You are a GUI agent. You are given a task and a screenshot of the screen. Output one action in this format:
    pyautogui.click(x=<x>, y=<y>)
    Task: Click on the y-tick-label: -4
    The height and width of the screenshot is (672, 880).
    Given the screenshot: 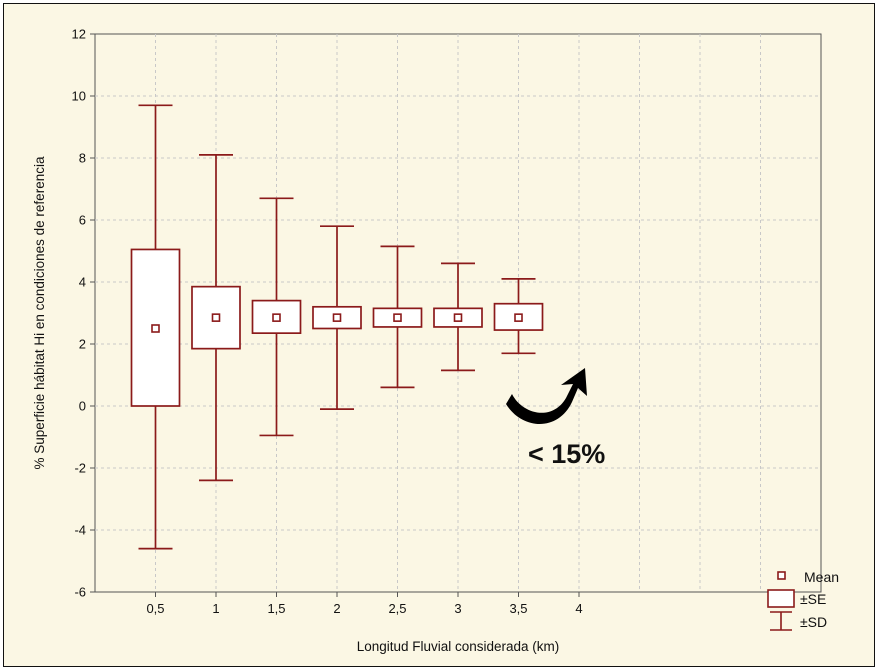 What is the action you would take?
    pyautogui.click(x=80, y=530)
    